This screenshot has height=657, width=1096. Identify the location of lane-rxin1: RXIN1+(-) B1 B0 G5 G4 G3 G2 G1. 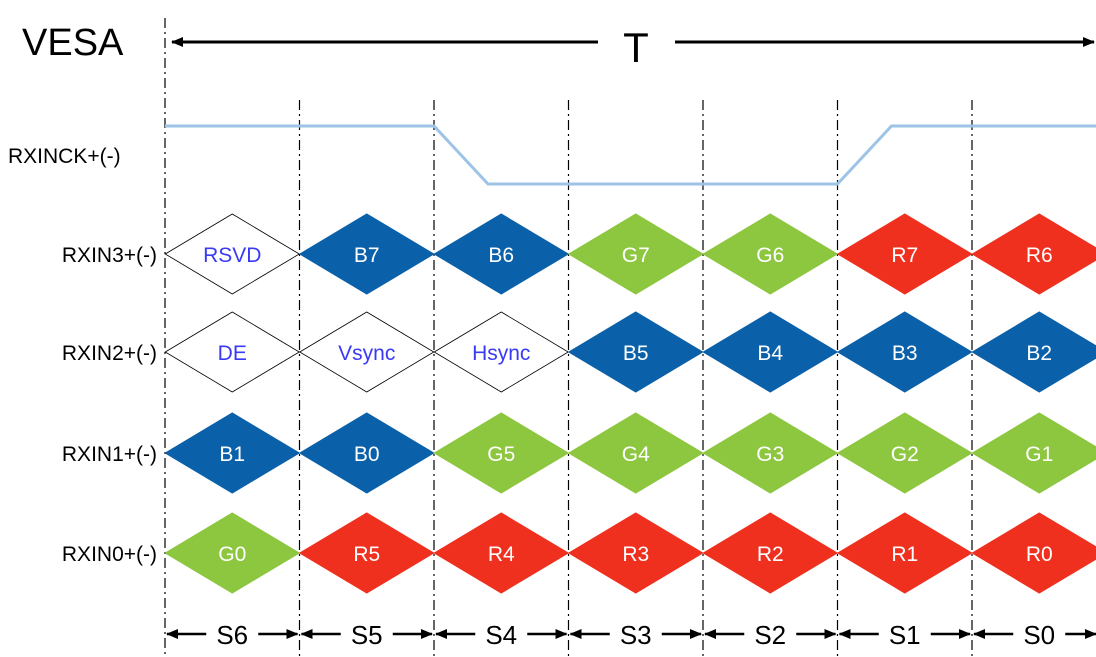
(579, 453).